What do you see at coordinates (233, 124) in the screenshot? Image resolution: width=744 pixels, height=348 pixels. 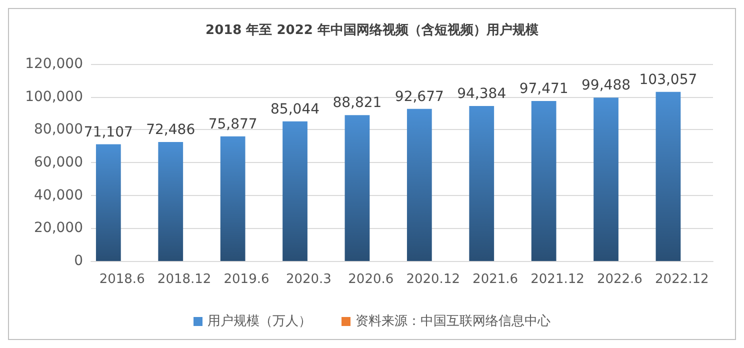 I see `data-label: 75,877` at bounding box center [233, 124].